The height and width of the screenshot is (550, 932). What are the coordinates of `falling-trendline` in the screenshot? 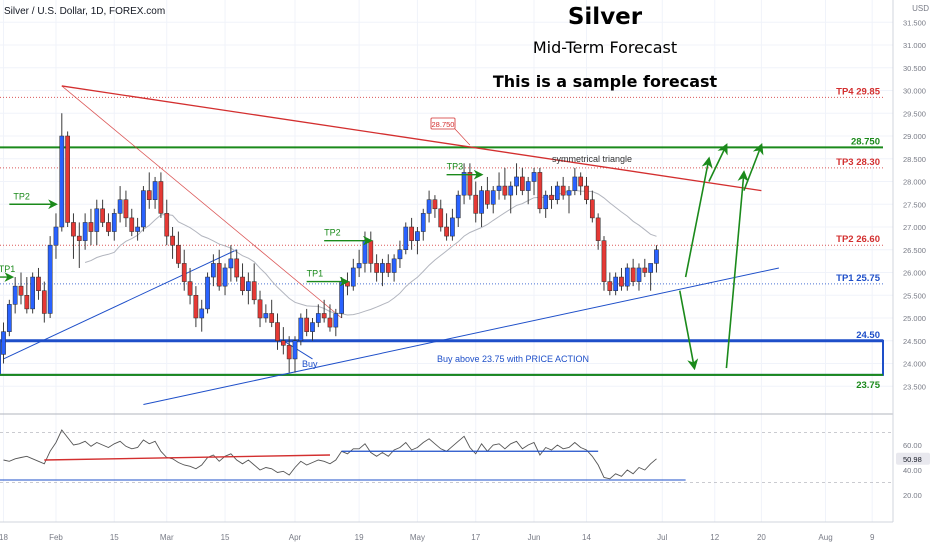 It's located at (201, 202).